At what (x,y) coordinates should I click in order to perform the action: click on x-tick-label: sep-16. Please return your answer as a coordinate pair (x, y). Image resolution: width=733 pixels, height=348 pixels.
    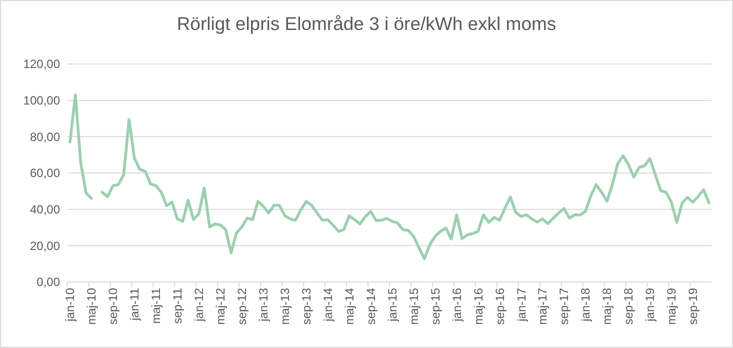
    Looking at the image, I should click on (499, 306).